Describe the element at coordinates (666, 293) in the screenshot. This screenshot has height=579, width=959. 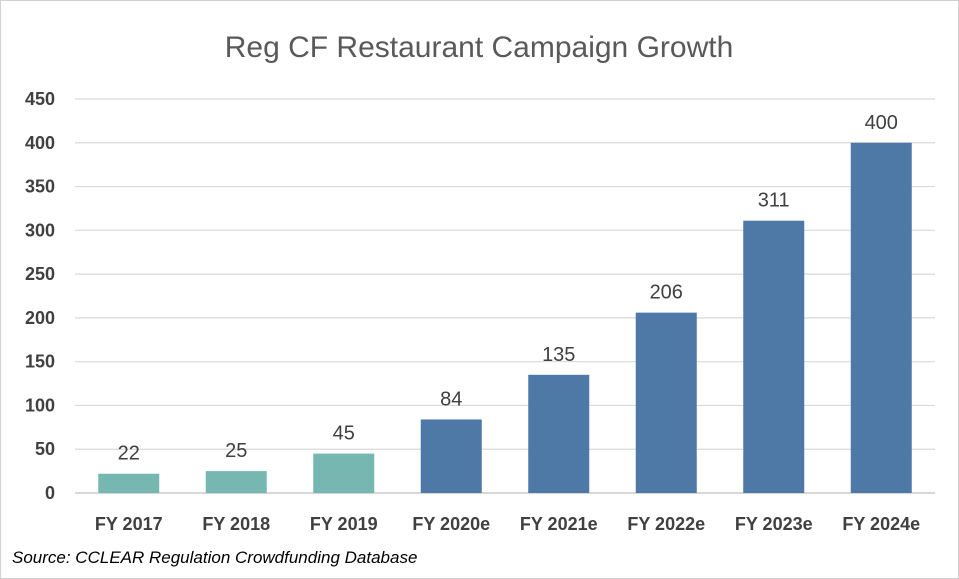
I see `data-label: 206` at that location.